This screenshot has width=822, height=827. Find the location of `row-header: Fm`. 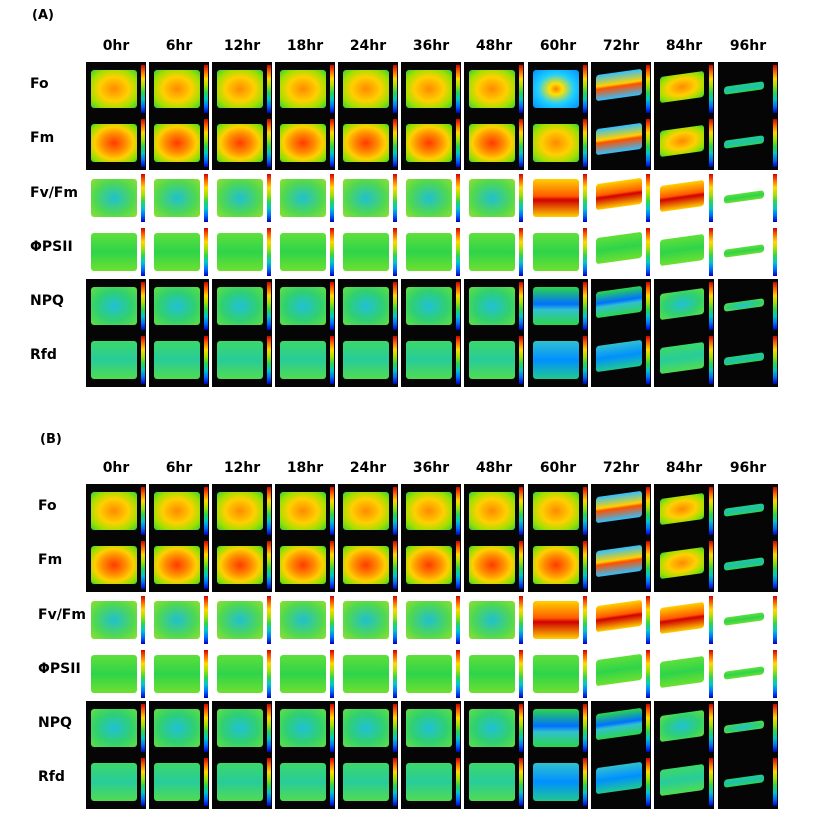

row-header: Fm is located at coordinates (42, 138).